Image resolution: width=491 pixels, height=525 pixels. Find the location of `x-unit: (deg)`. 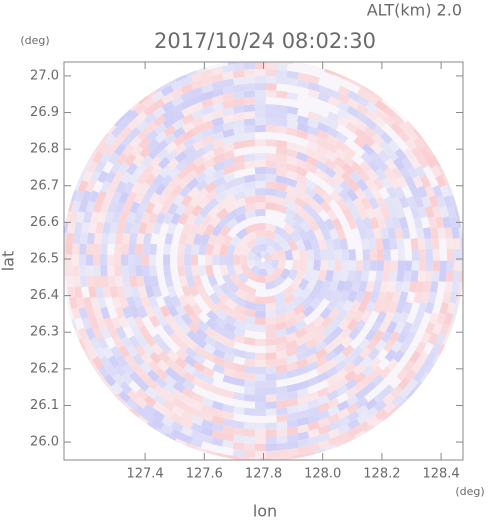

x-unit: (deg) is located at coordinates (469, 491).